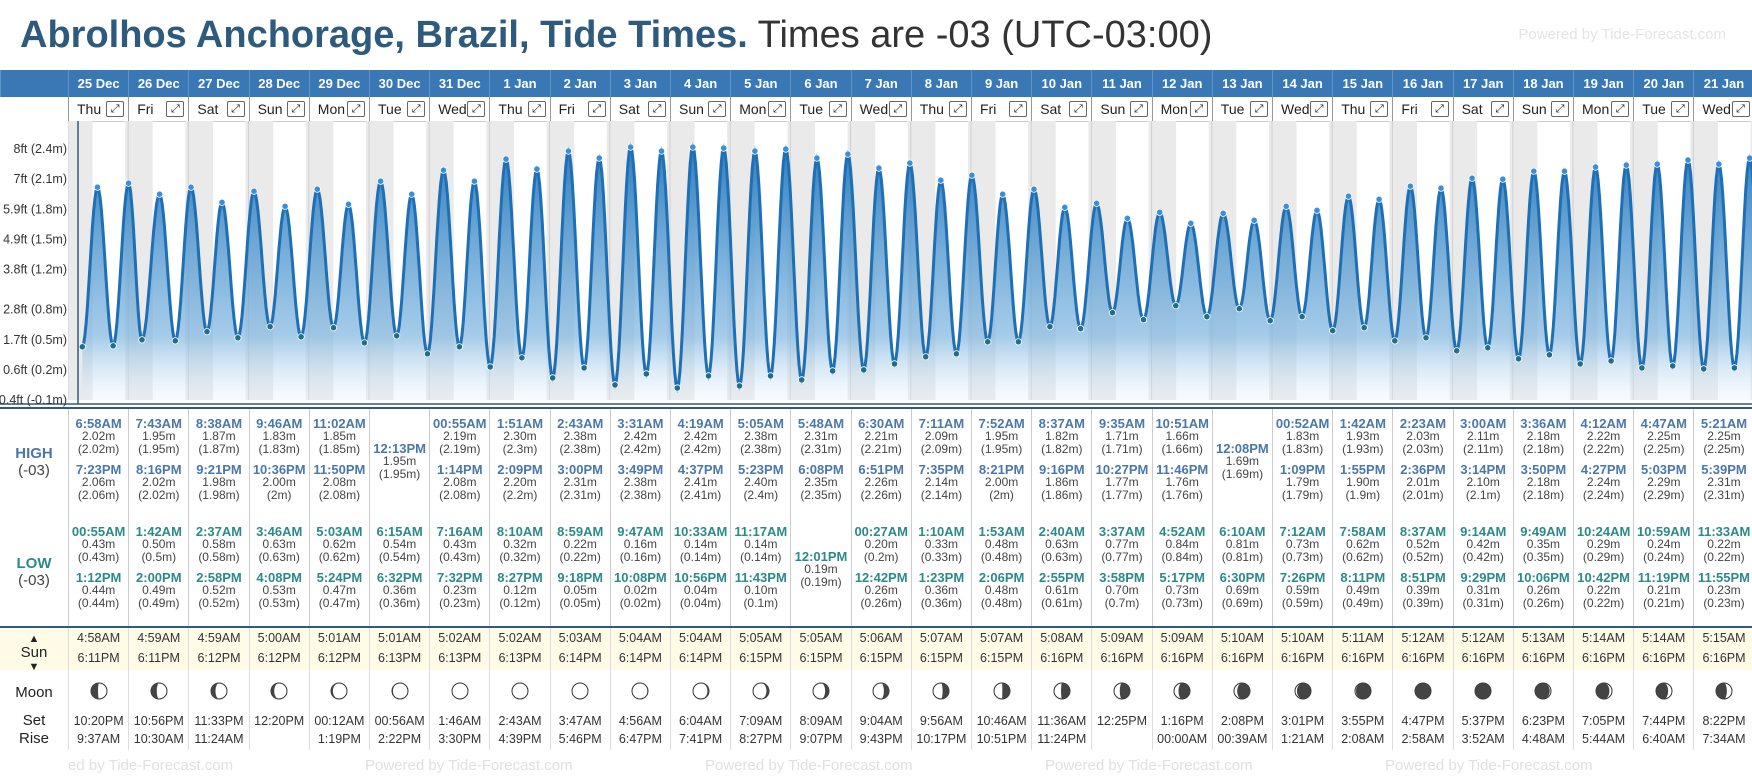 The width and height of the screenshot is (1752, 780). I want to click on footer-watermark-3: Powered by Tide-Forecast.com, so click(809, 765).